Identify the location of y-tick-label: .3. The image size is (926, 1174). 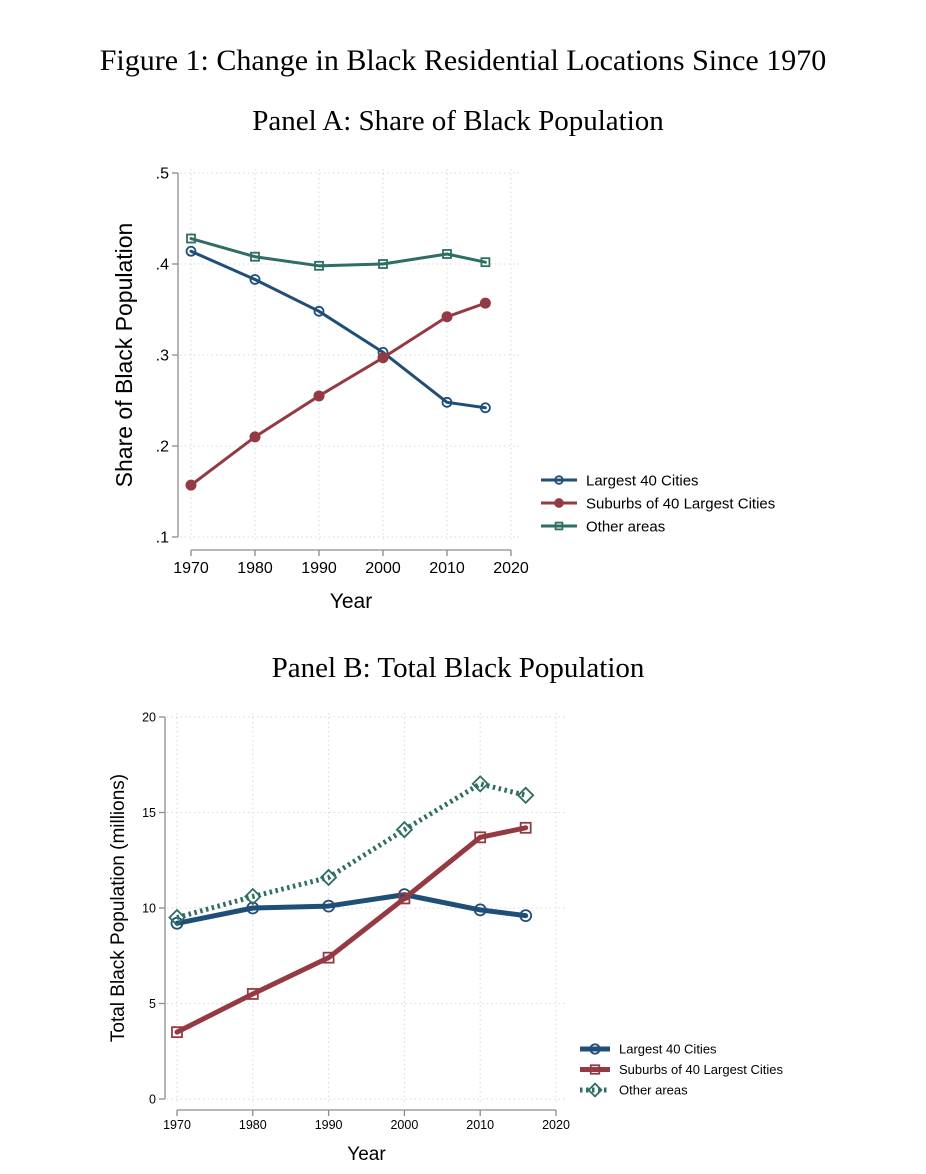
(162, 356).